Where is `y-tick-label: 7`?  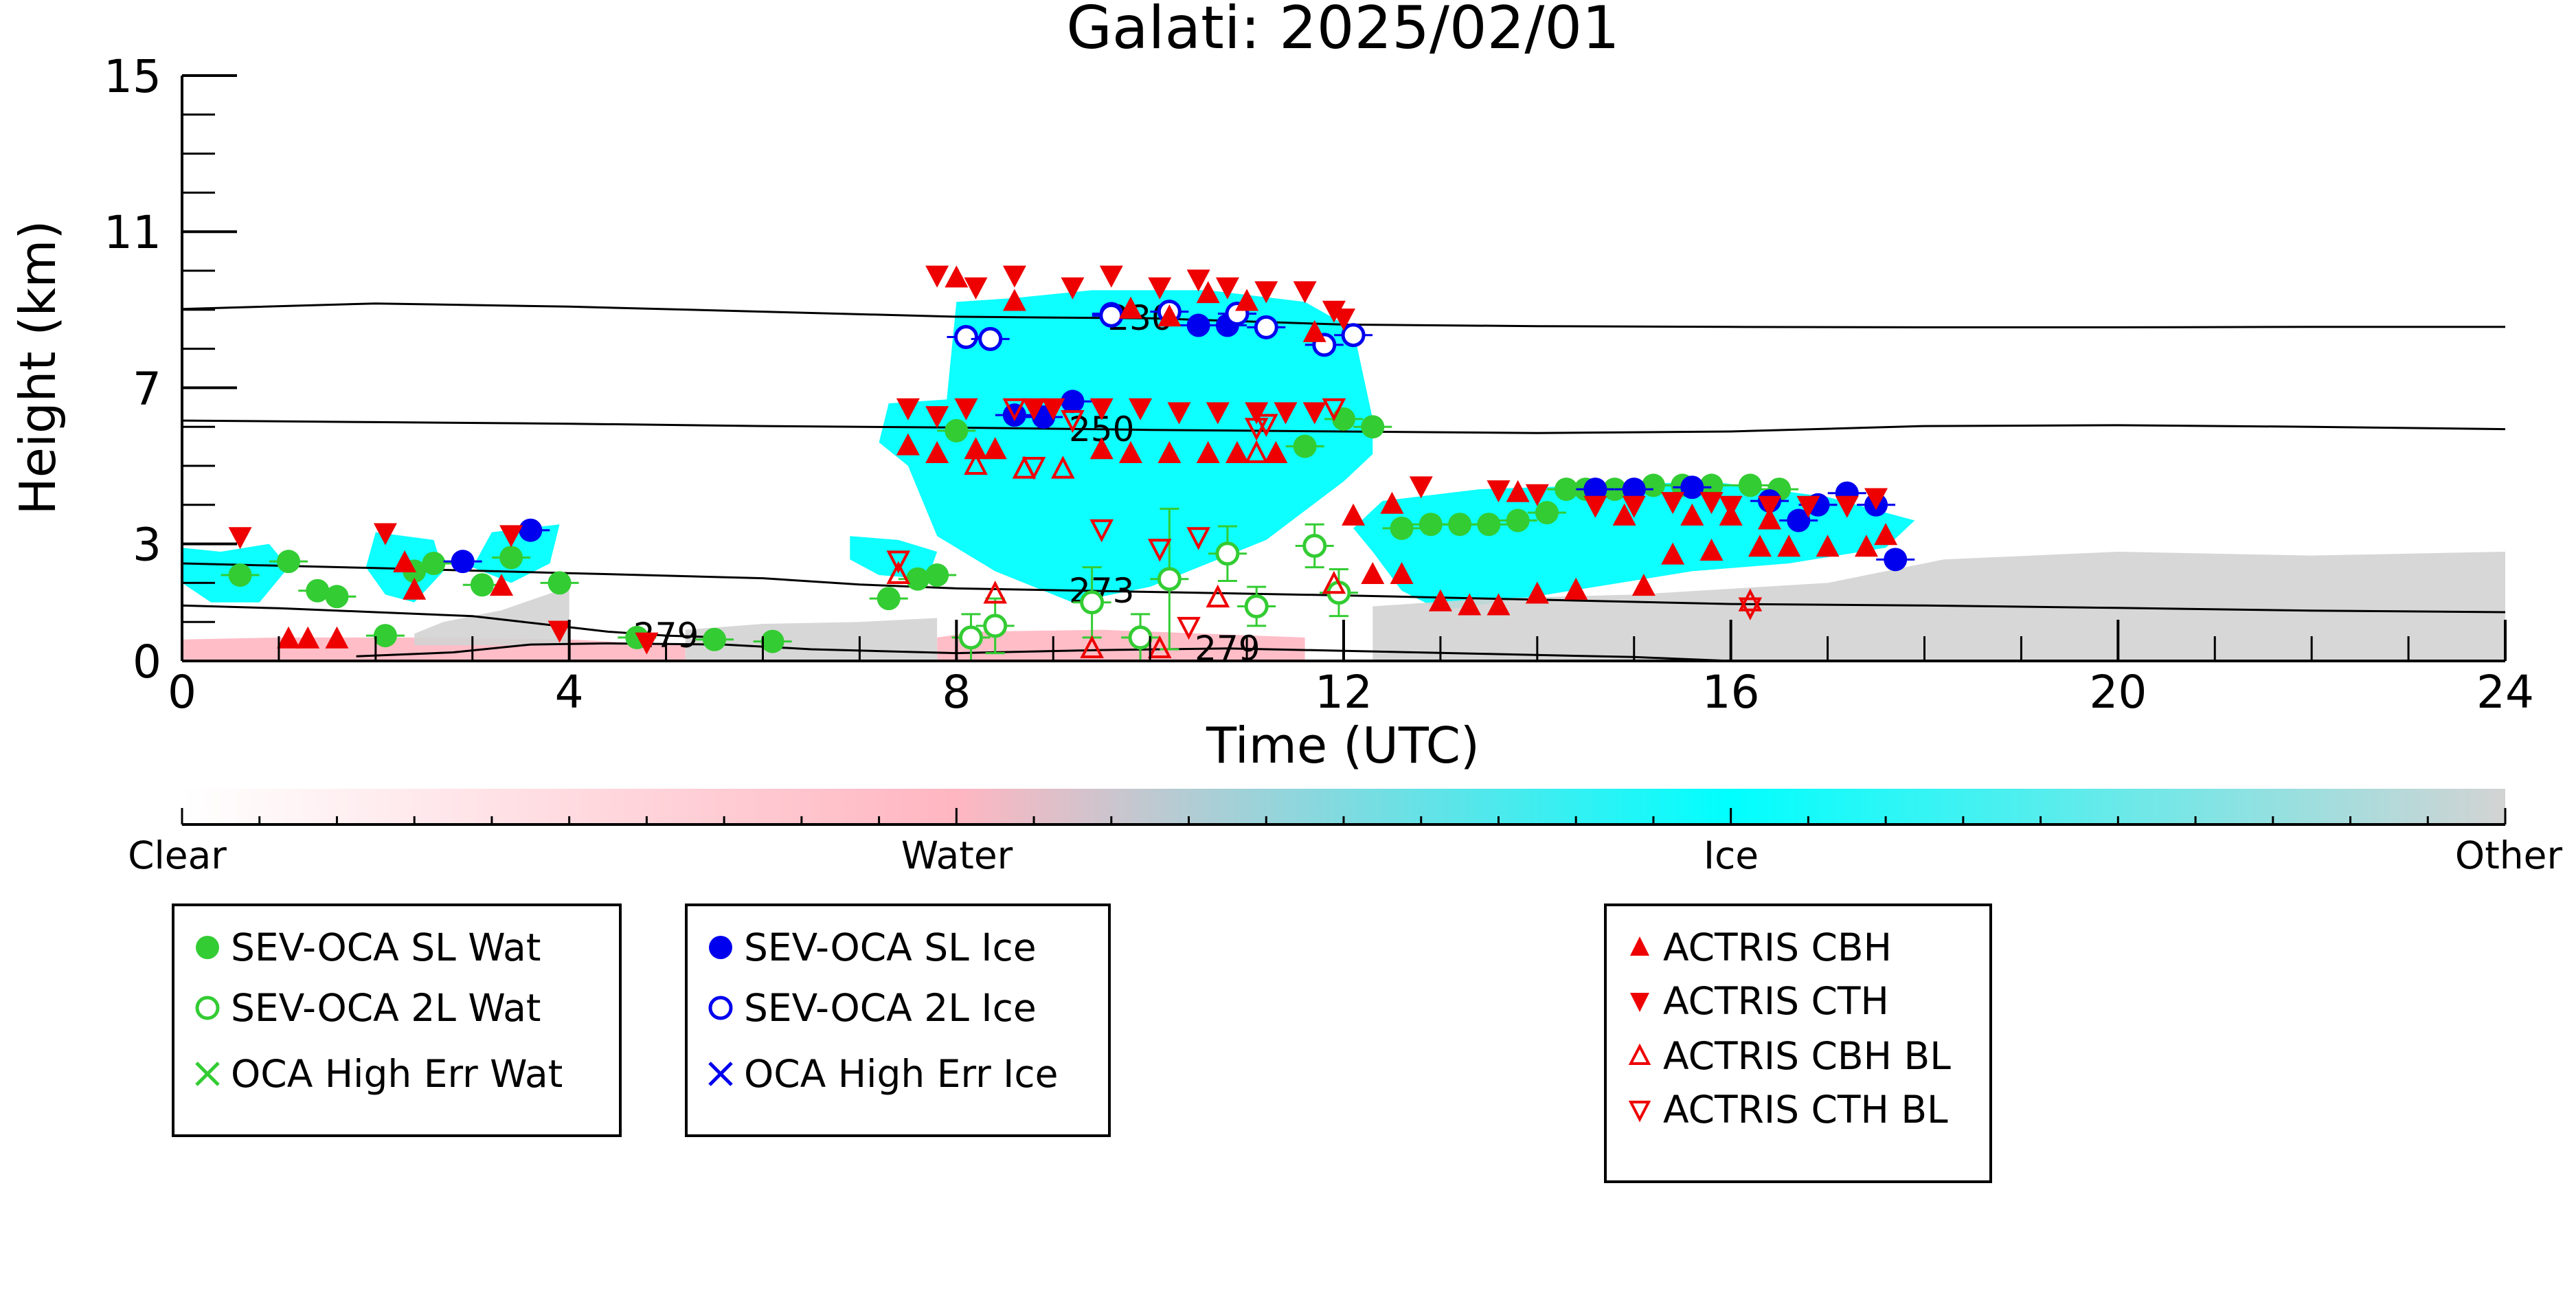
y-tick-label: 7 is located at coordinates (147, 389).